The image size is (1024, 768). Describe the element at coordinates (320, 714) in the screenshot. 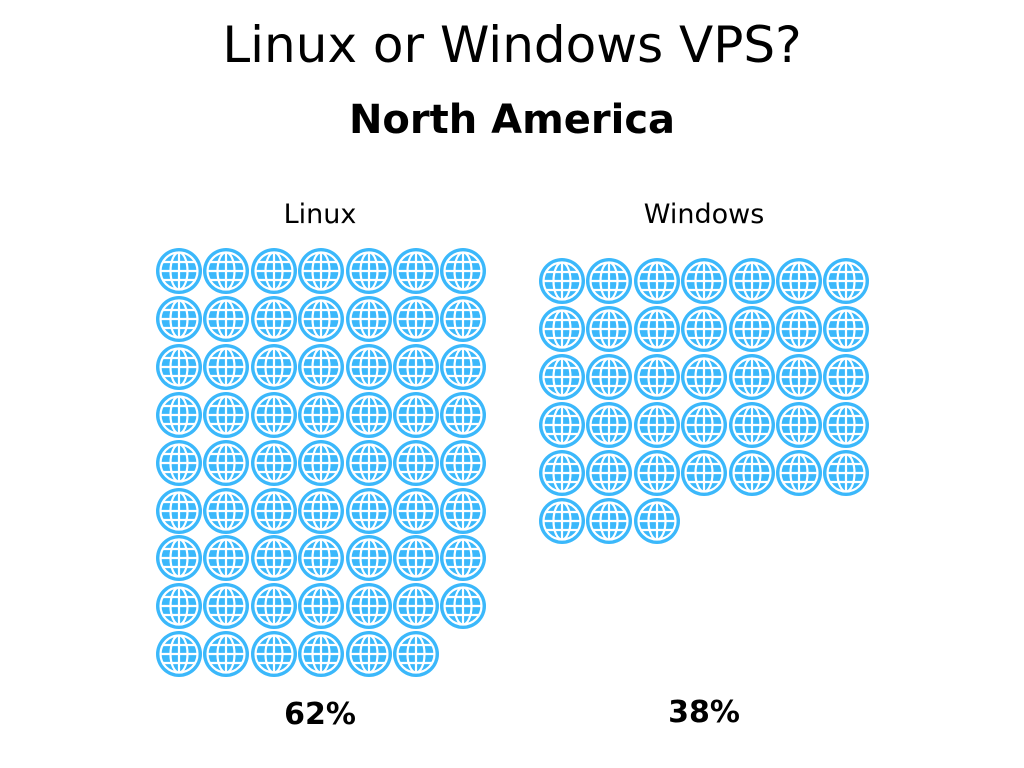

I see `linux-percent: 62%` at that location.